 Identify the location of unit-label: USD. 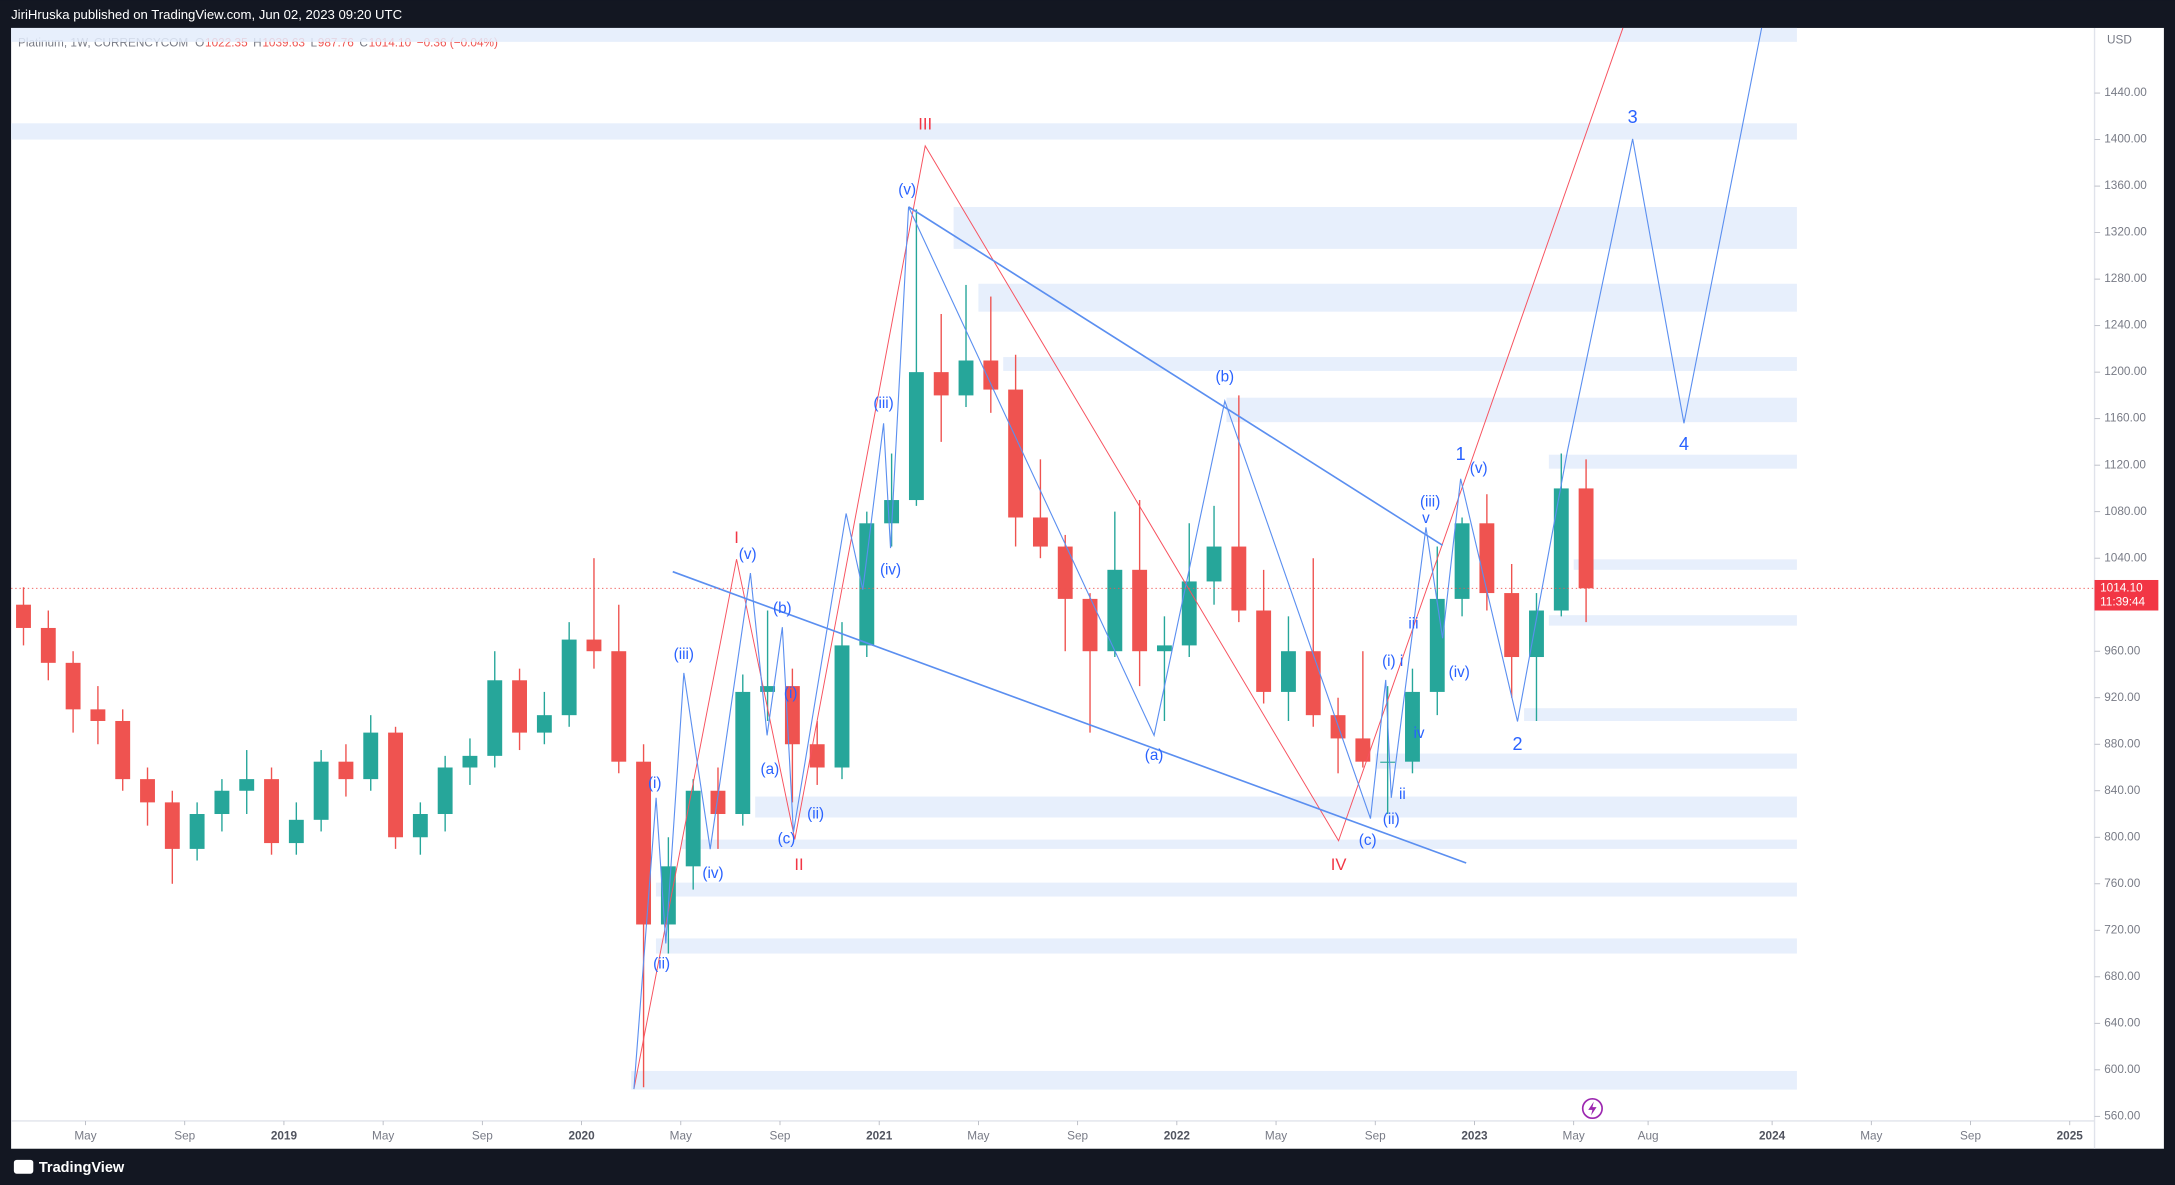
(2119, 40).